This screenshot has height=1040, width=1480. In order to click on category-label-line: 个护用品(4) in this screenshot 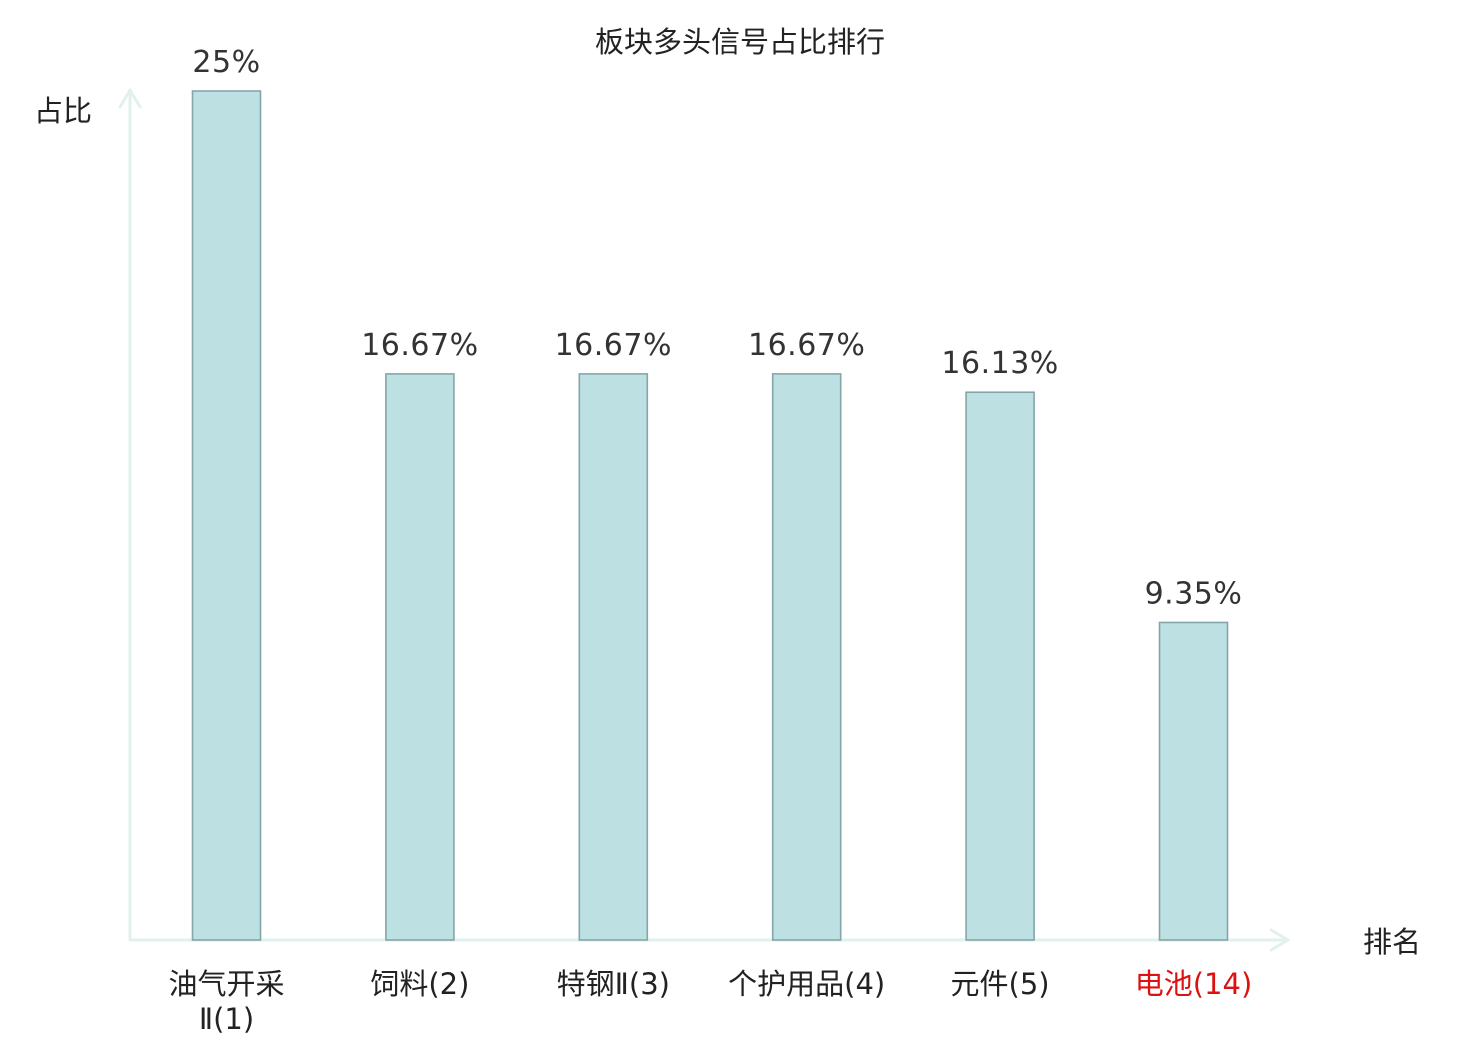, I will do `click(806, 984)`.